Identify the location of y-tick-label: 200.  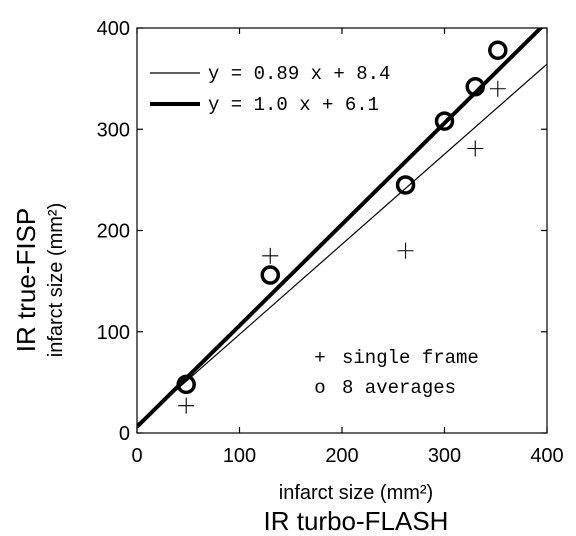
(113, 232).